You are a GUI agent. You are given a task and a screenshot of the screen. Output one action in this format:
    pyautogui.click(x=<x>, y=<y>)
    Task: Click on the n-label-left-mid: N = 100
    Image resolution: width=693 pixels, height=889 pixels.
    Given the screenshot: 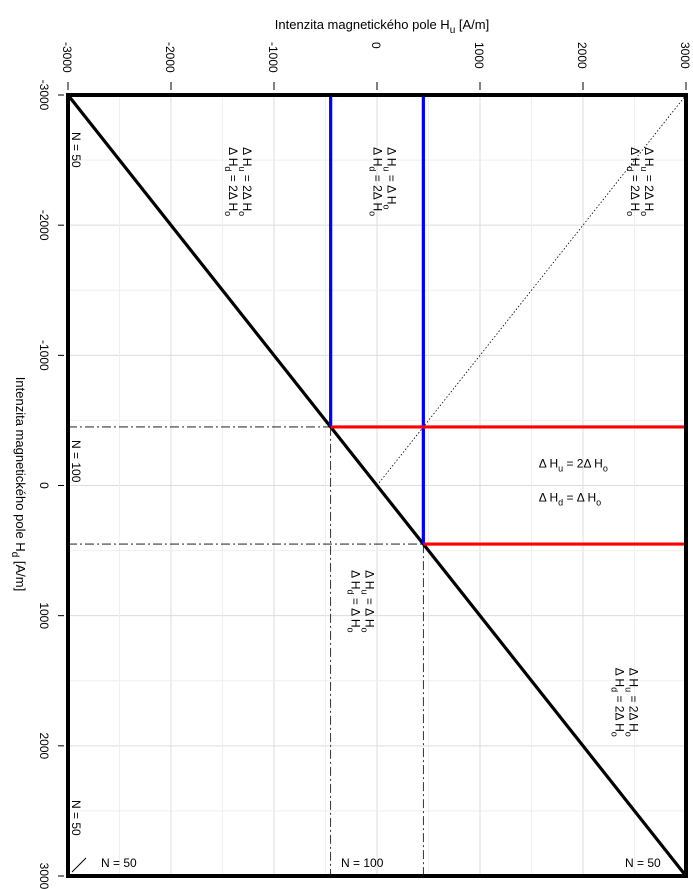 What is the action you would take?
    pyautogui.click(x=76, y=461)
    